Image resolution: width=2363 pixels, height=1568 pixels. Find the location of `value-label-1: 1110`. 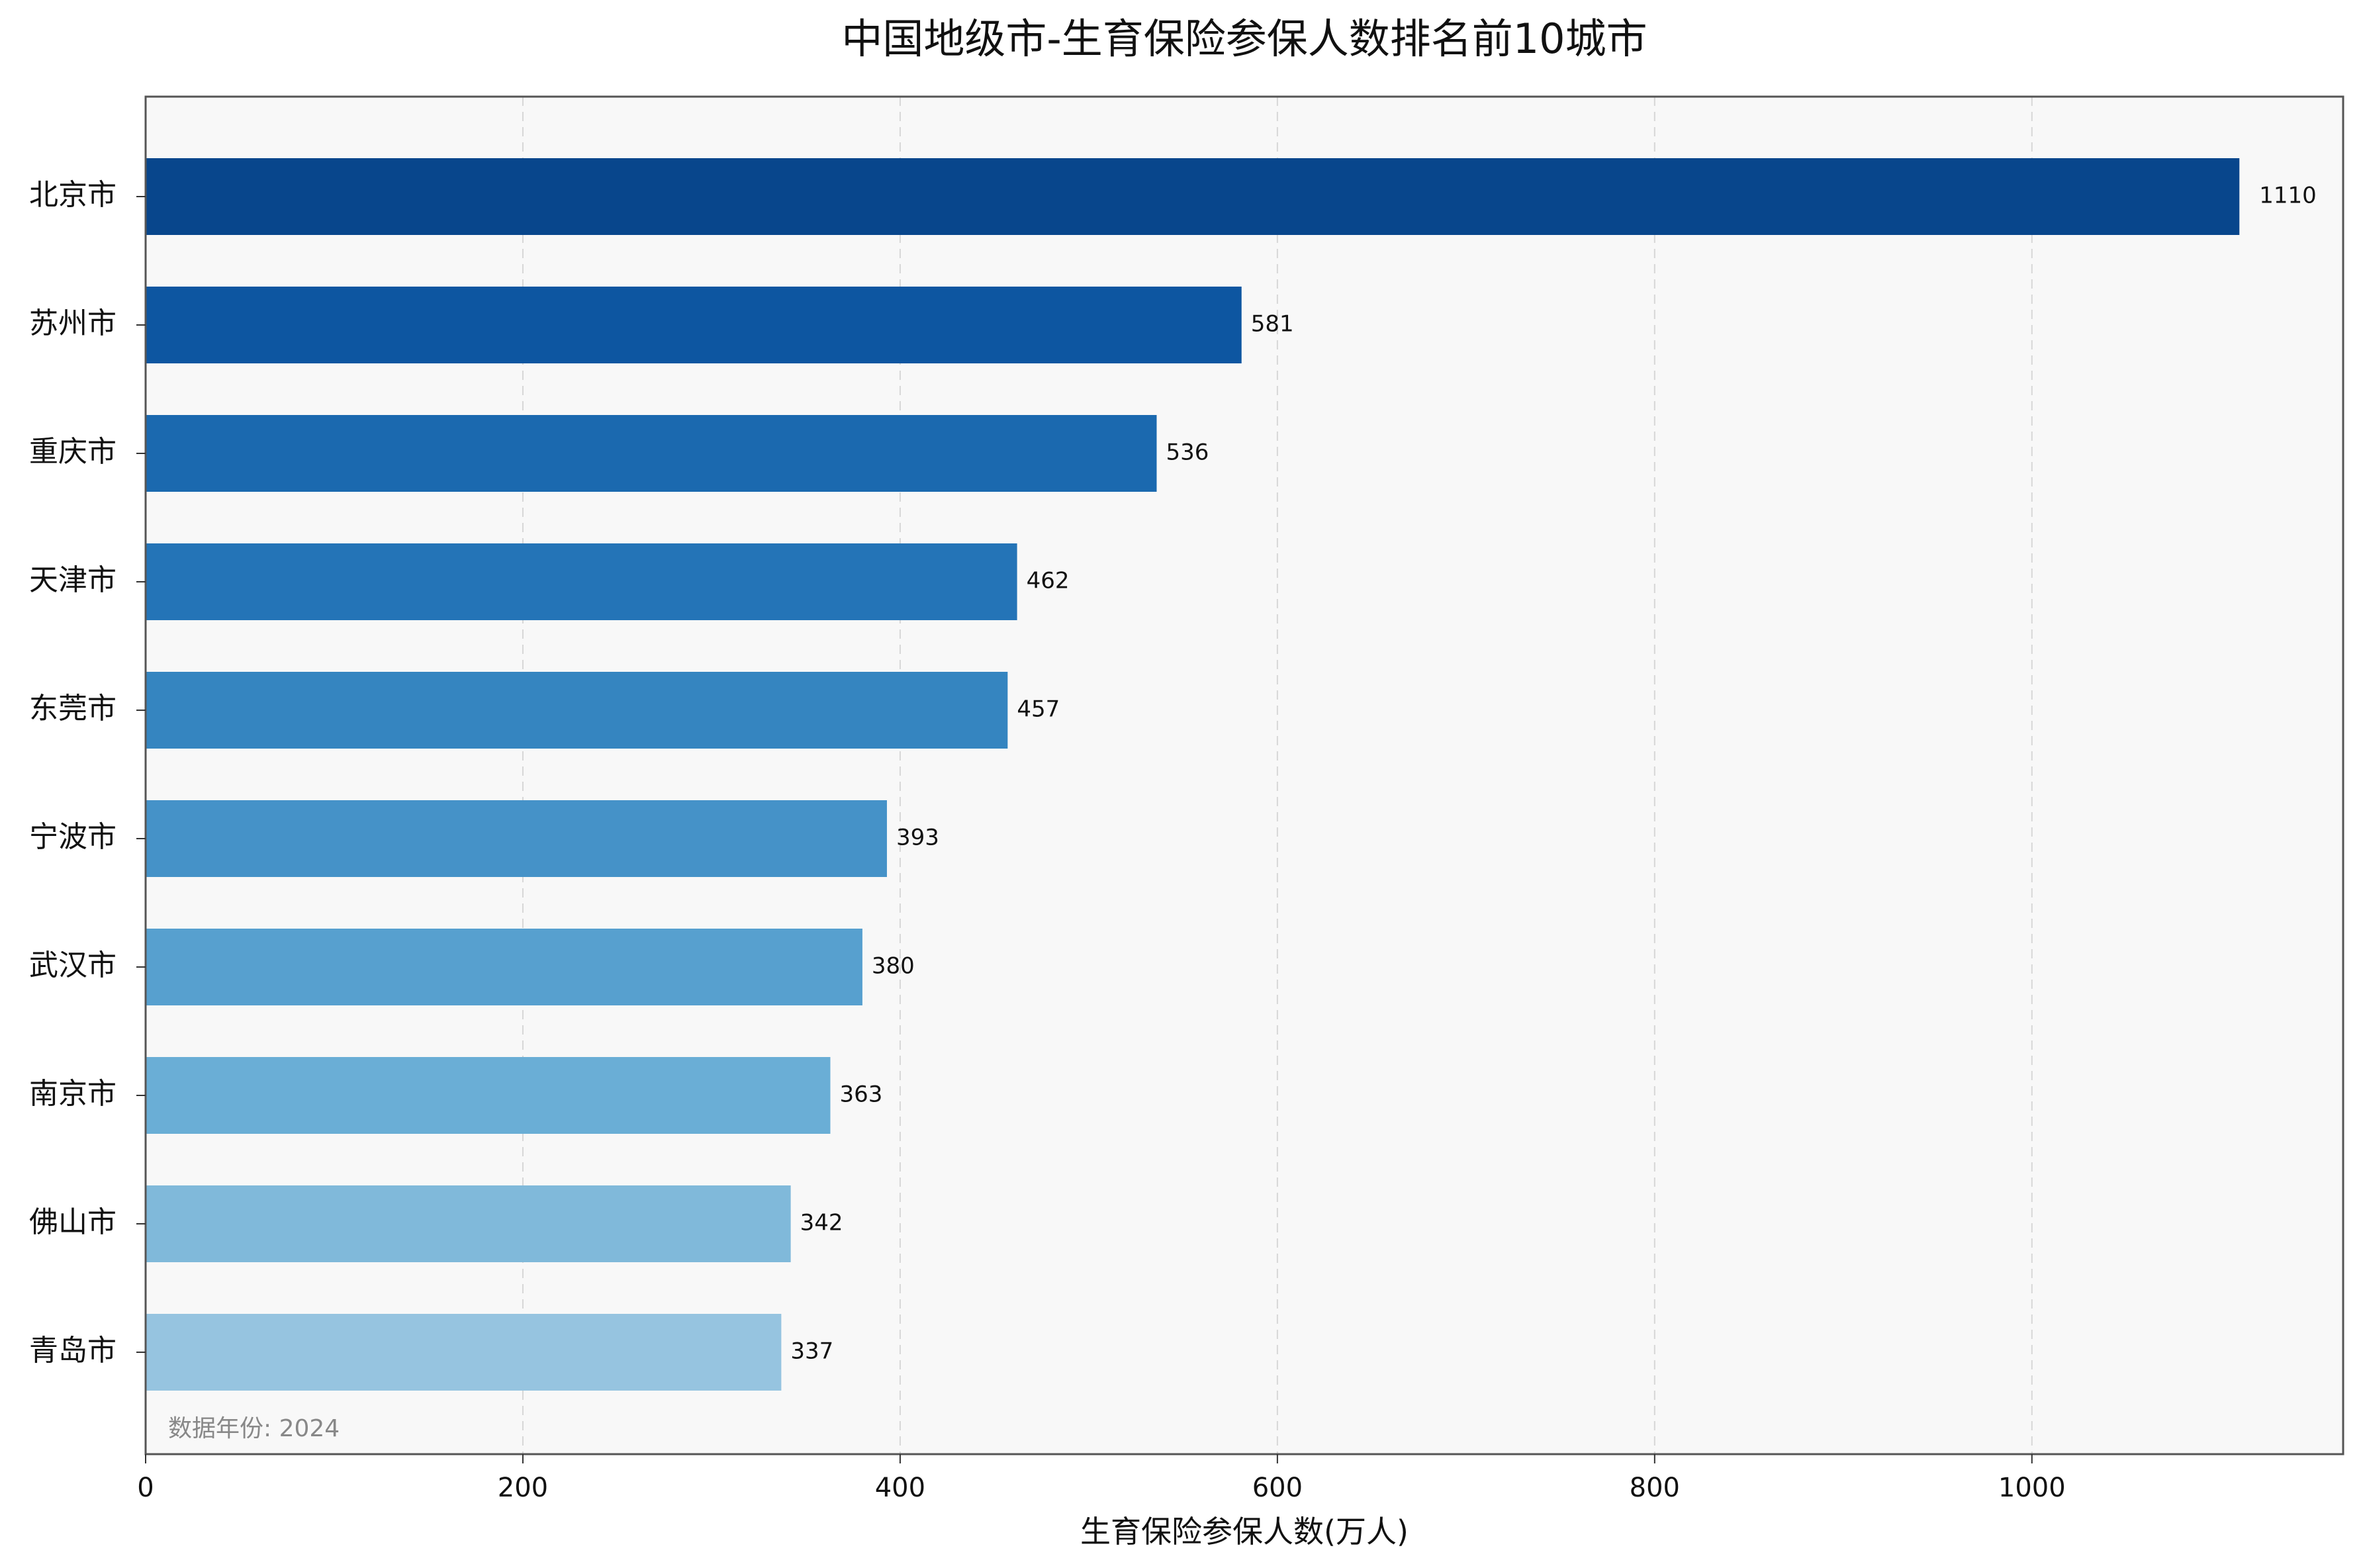

value-label-1: 1110 is located at coordinates (2288, 196).